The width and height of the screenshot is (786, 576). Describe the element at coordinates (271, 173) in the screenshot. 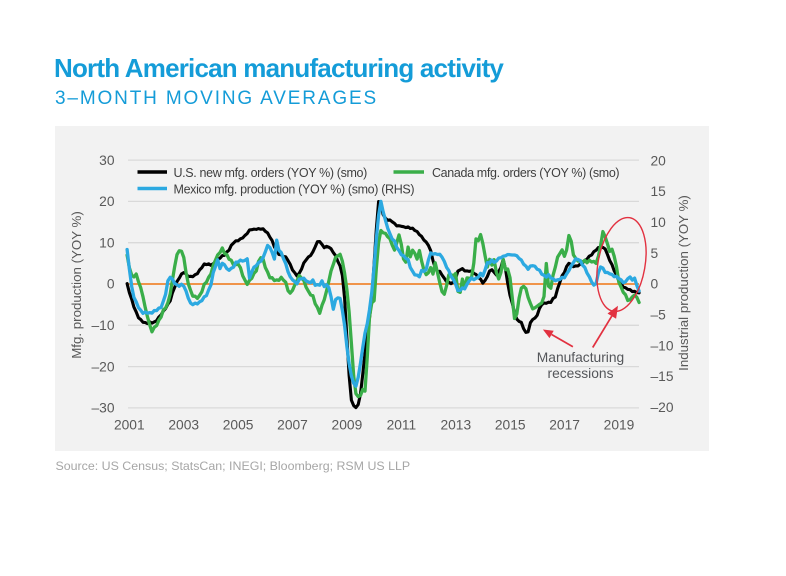

I see `svg-text:U.S. new mfg. orders (YOY %) (: U.S. new mfg. orders (YOY %) (smo)` at that location.